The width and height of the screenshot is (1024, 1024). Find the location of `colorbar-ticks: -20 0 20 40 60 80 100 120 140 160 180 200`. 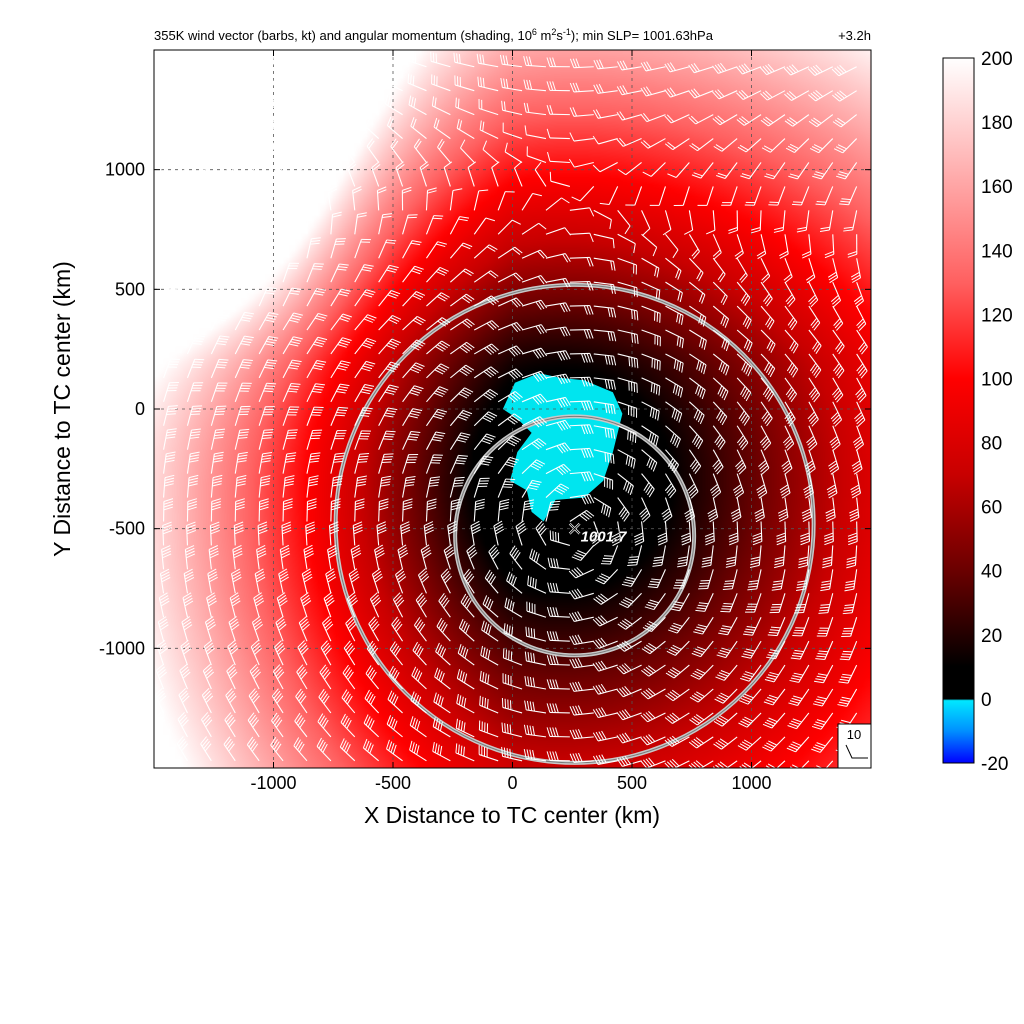

colorbar-ticks: -20 0 20 40 60 80 100 120 140 160 180 200 is located at coordinates (997, 412).